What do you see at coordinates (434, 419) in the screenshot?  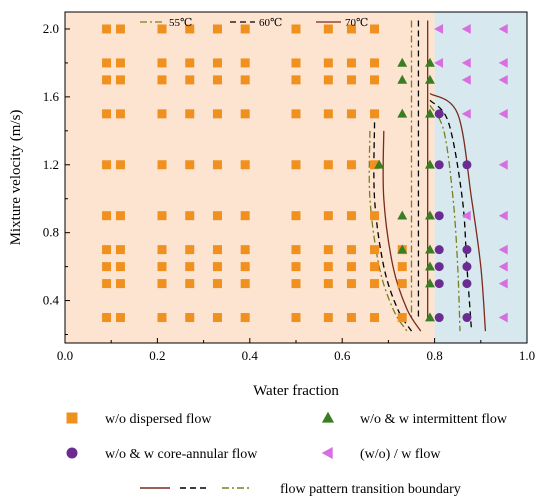 I see `legend-label-1: w/o & w intermittent flow` at bounding box center [434, 419].